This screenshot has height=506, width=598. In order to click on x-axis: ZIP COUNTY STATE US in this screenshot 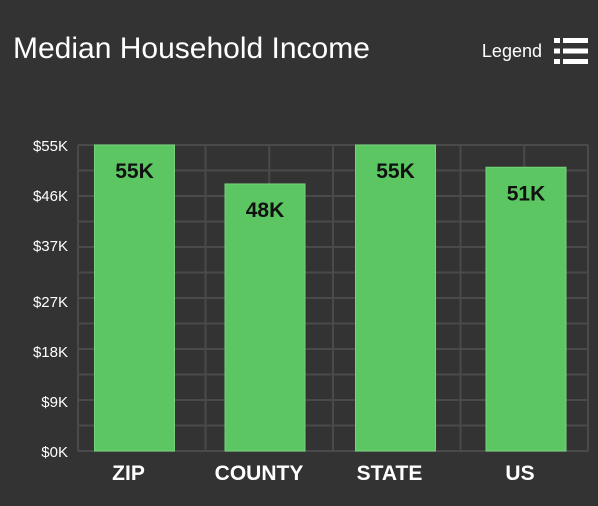, I will do `click(323, 473)`.